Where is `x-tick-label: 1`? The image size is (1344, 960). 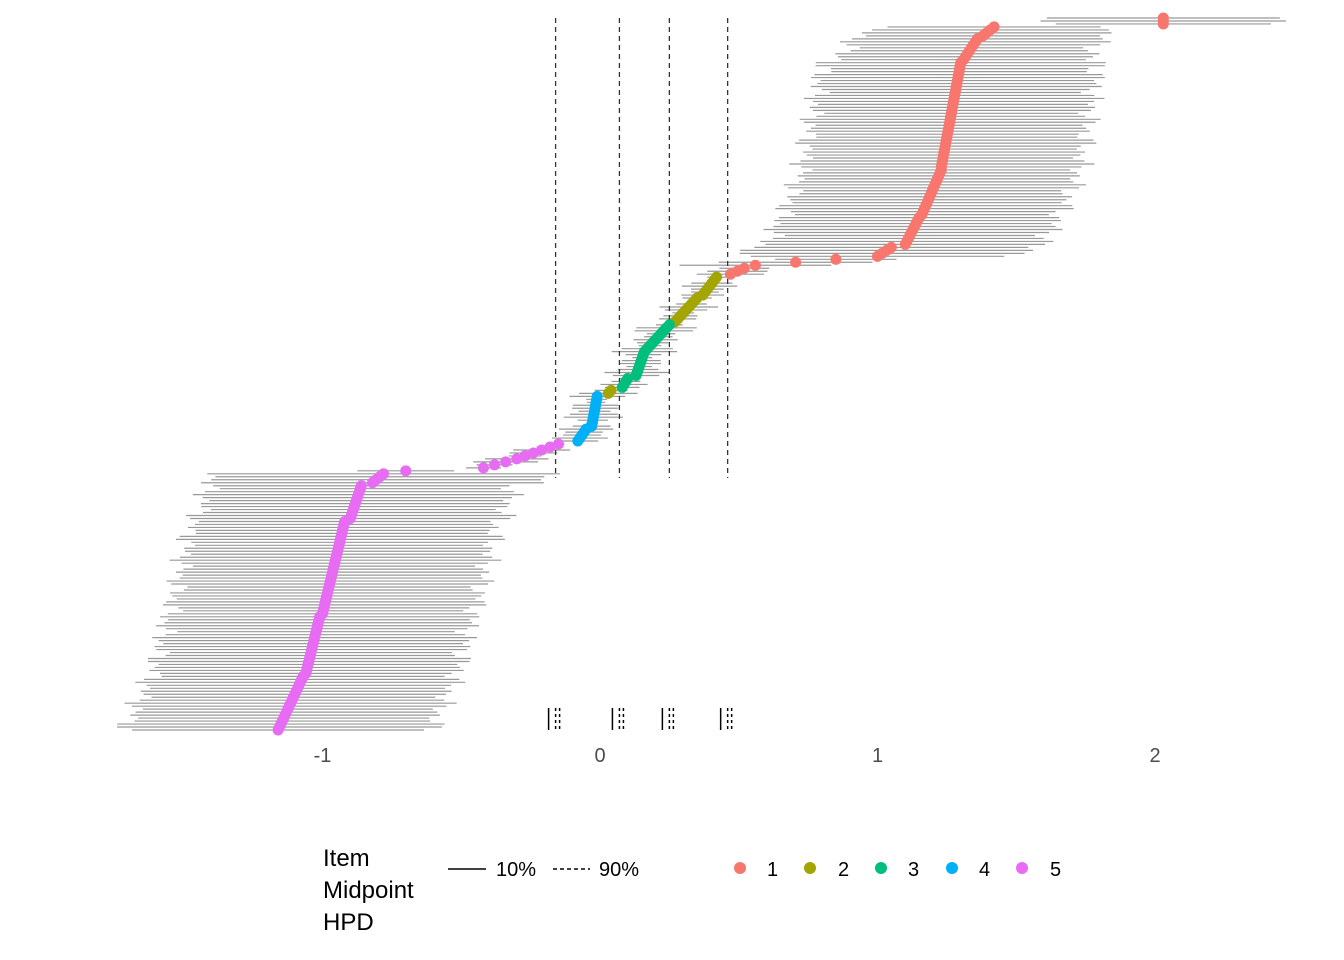
x-tick-label: 1 is located at coordinates (877, 756).